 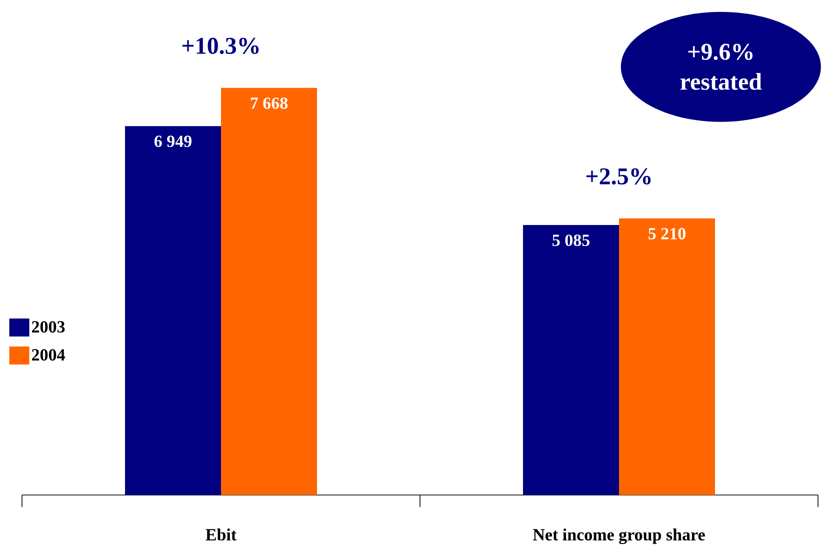 I want to click on annotation: +9.6% restated, so click(x=721, y=67).